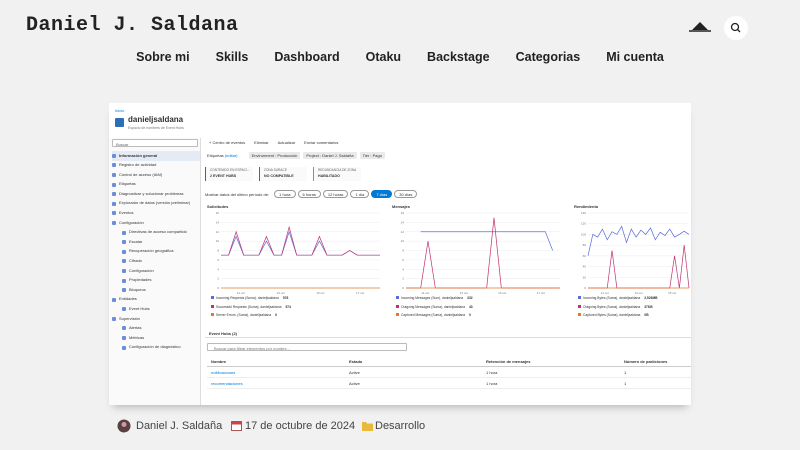 This screenshot has height=450, width=800. What do you see at coordinates (483, 253) in the screenshot?
I see `series-line` at bounding box center [483, 253].